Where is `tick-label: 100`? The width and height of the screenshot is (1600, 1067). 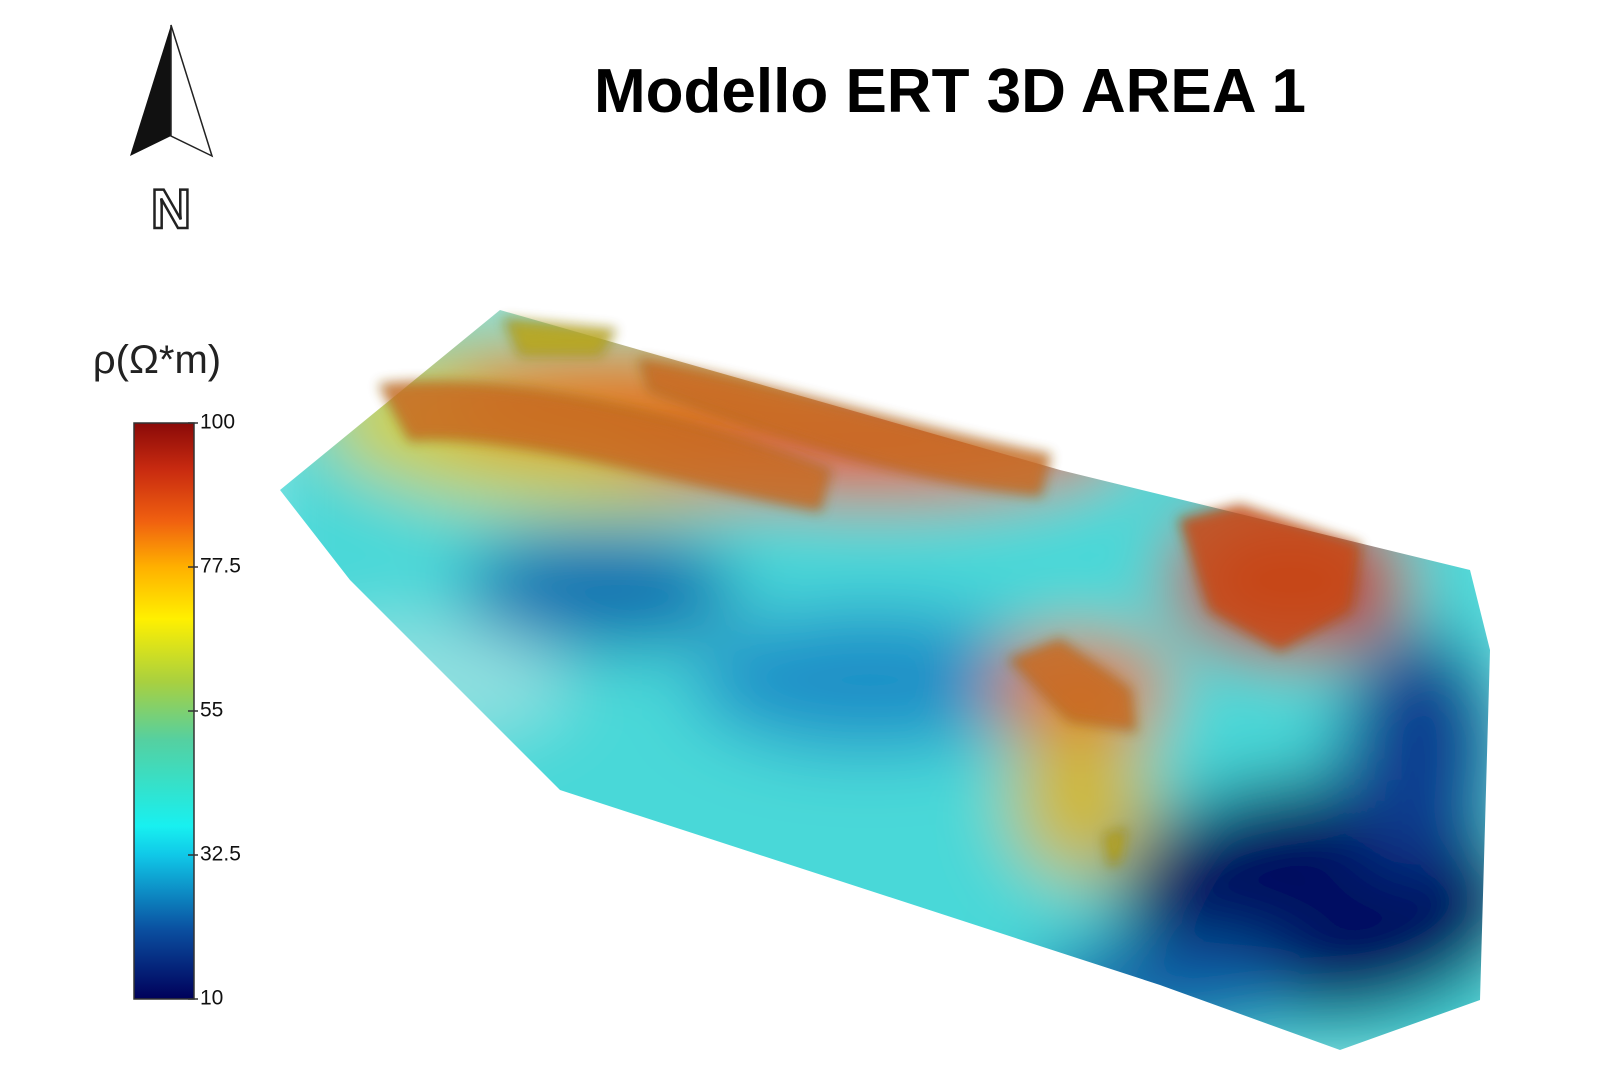 tick-label: 100 is located at coordinates (217, 422).